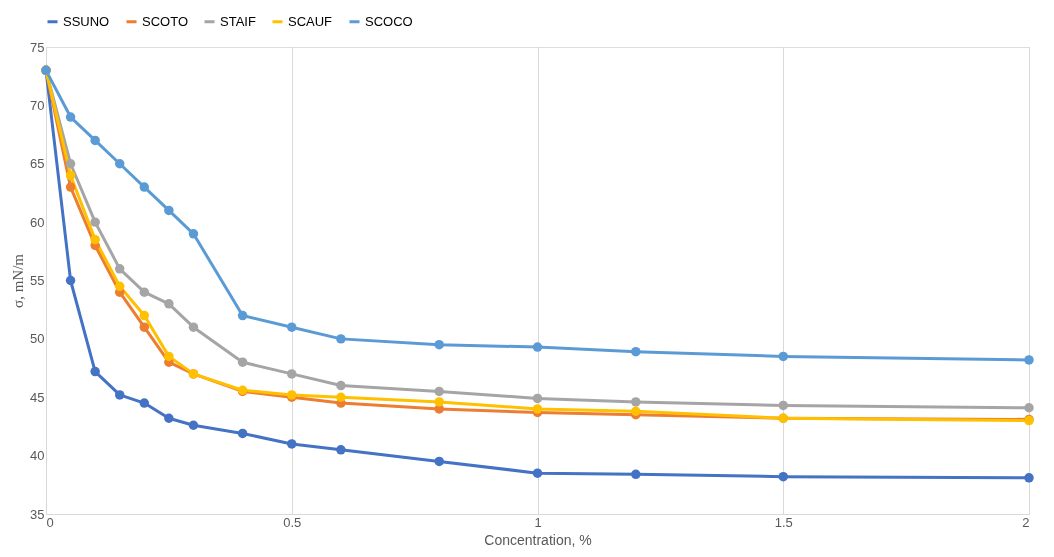  Describe the element at coordinates (37, 339) in the screenshot. I see `y-tick-label: 50` at that location.